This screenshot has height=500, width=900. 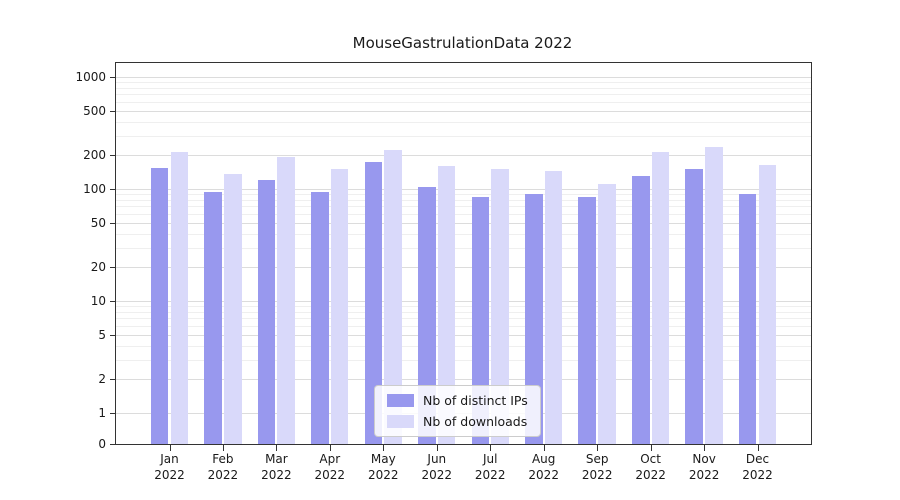 What do you see at coordinates (475, 400) in the screenshot?
I see `legend-label-distinct-ips: Nb of distinct IPs` at bounding box center [475, 400].